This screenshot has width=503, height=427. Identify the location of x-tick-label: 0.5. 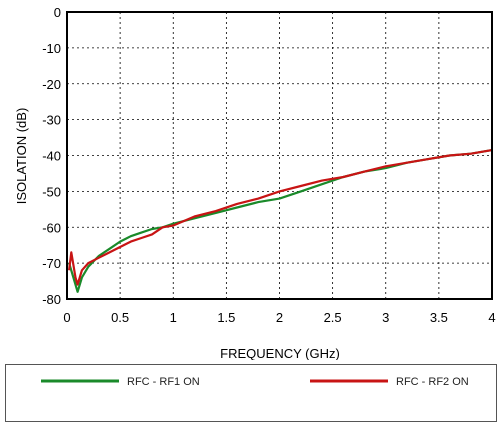
(120, 317).